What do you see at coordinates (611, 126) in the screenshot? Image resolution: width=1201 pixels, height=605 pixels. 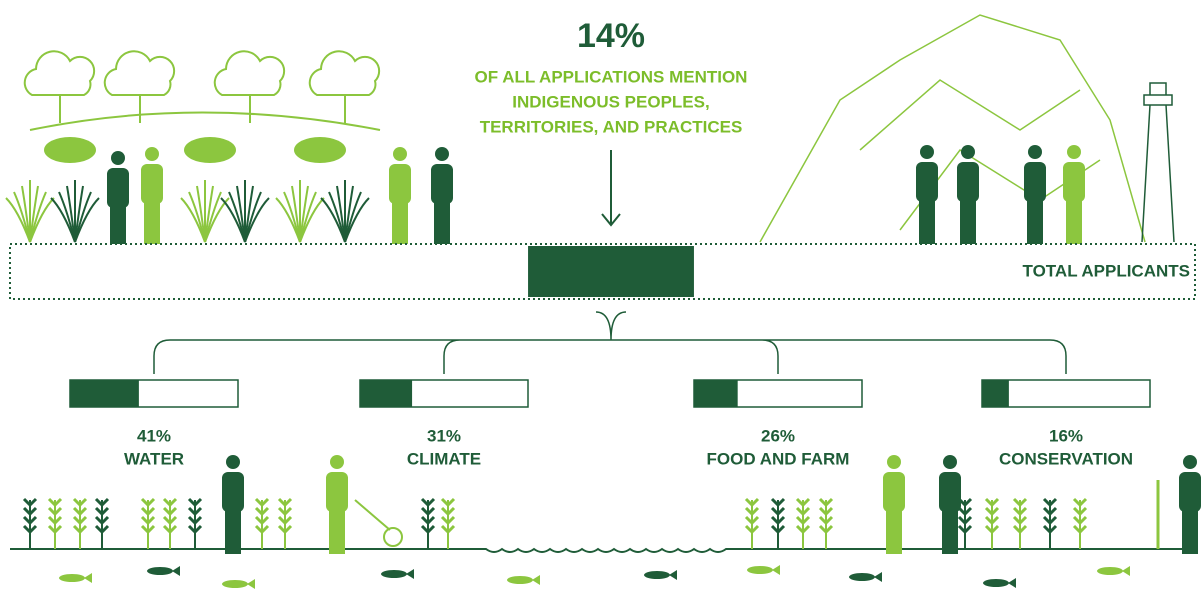 I see `headline-text: TERRITORIES, AND PRACTICES` at bounding box center [611, 126].